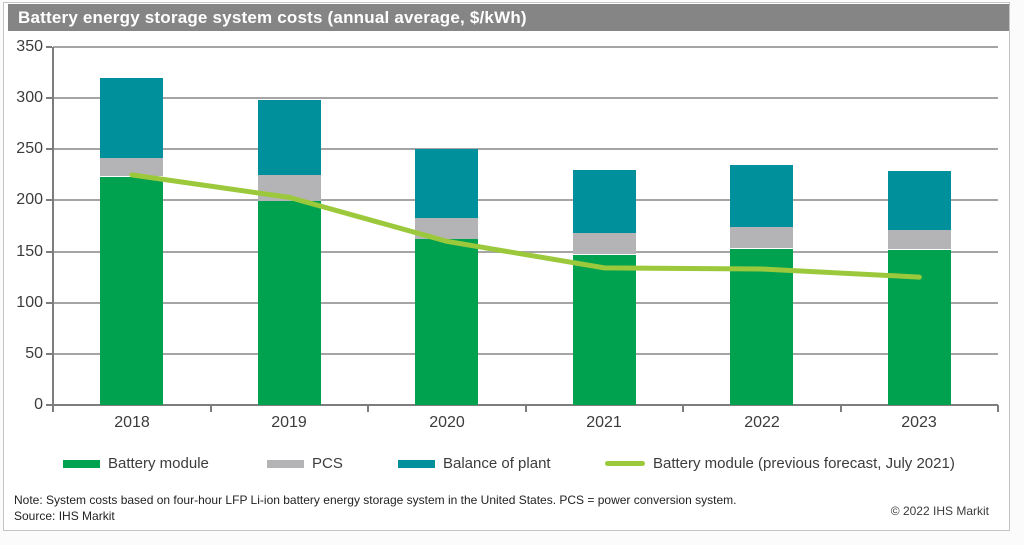 The width and height of the screenshot is (1024, 545). I want to click on bar-segment-pcs-2019, so click(289, 188).